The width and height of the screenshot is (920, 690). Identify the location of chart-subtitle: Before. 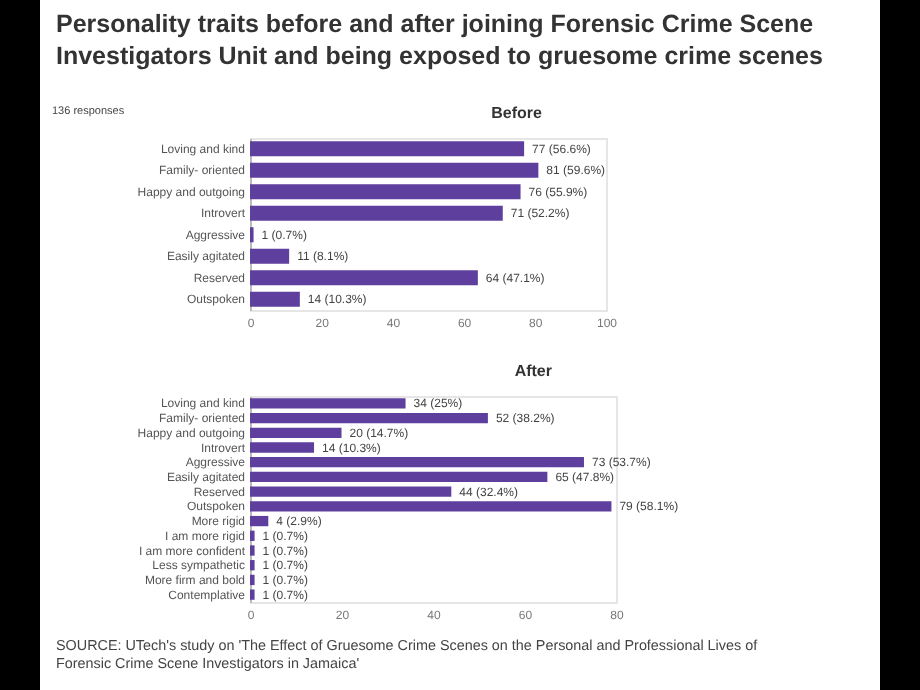
(517, 113).